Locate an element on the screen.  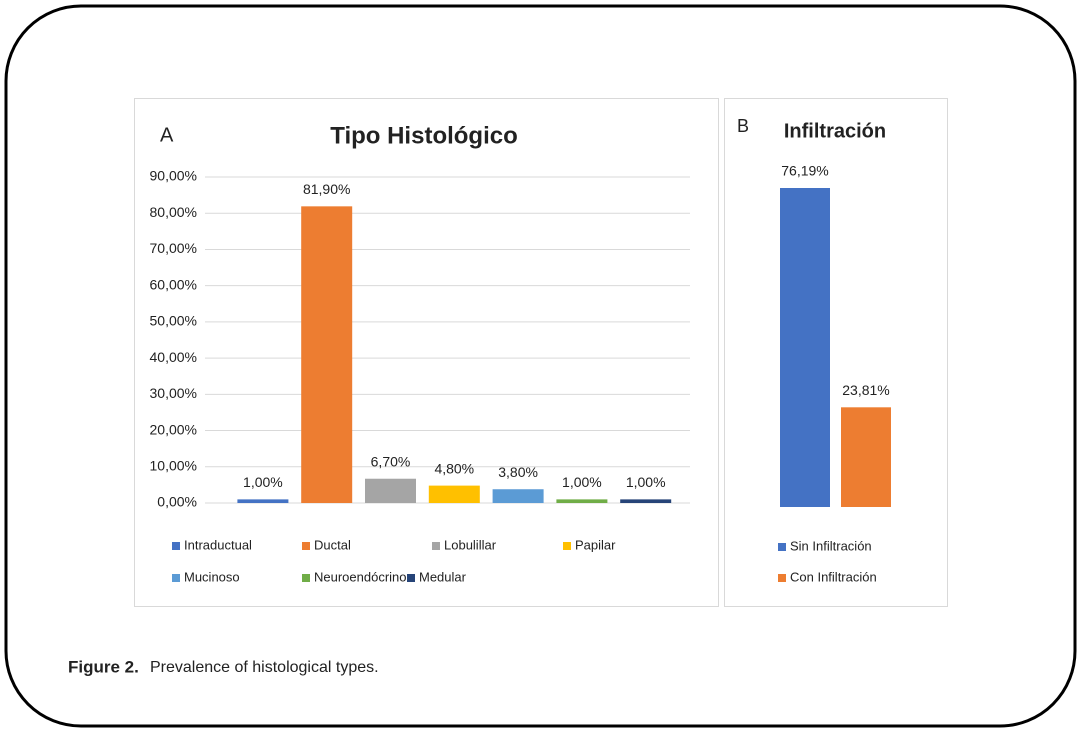
caption-text: Prevalence of histological types. is located at coordinates (264, 667).